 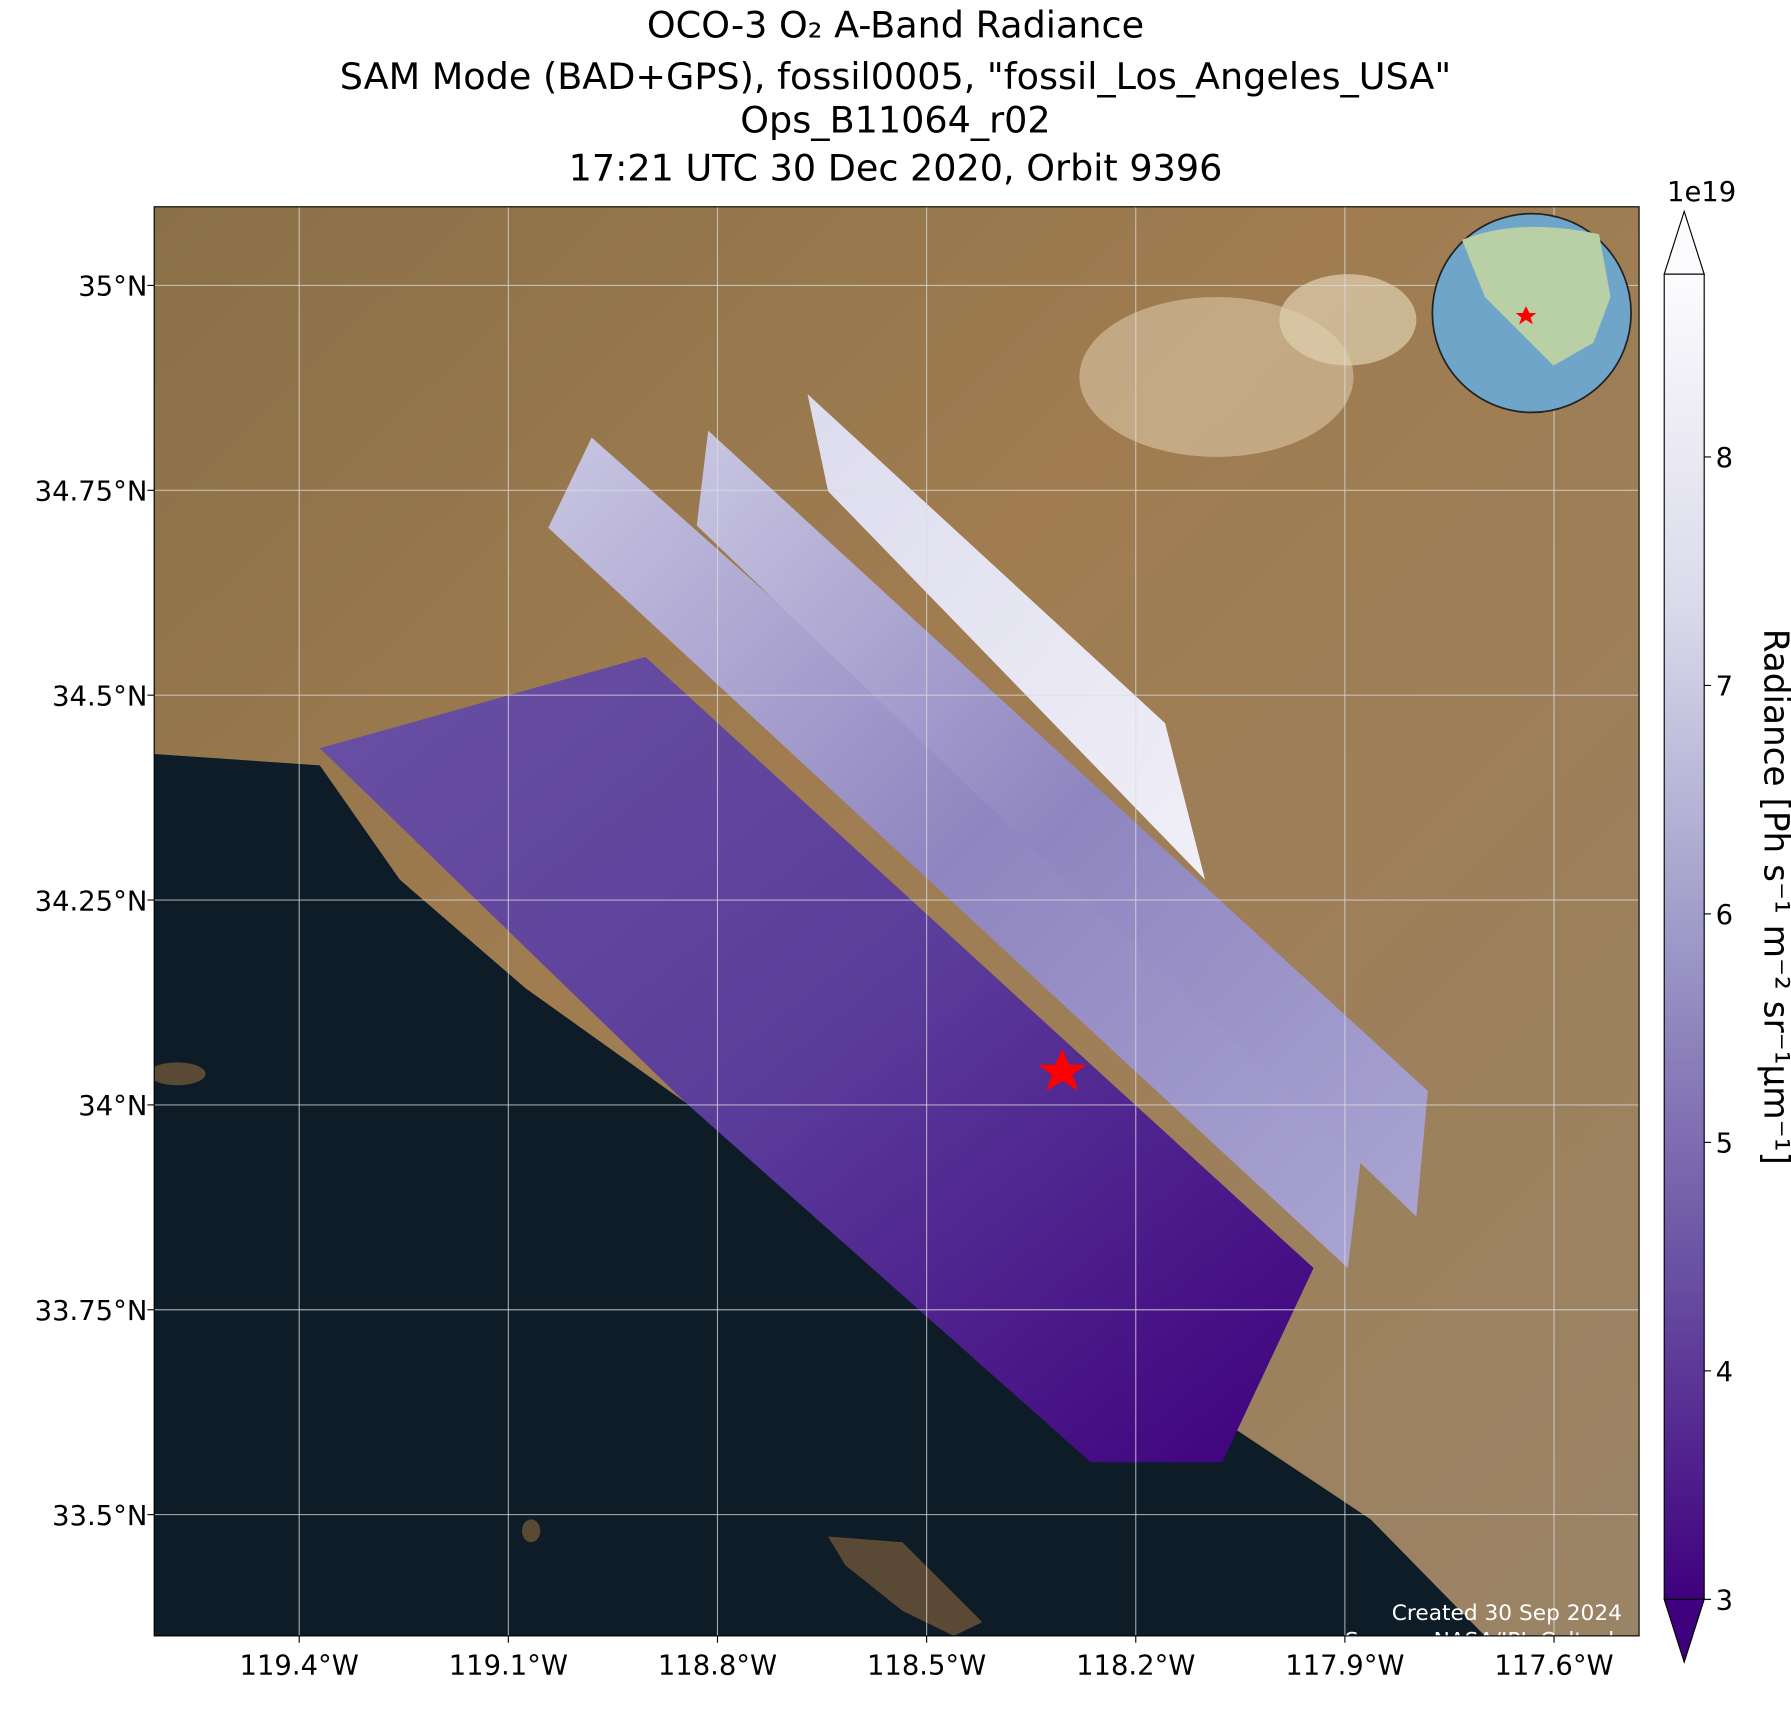 What do you see at coordinates (1483, 1640) in the screenshot?
I see `note: Source: NASA/JPL-Caltech` at bounding box center [1483, 1640].